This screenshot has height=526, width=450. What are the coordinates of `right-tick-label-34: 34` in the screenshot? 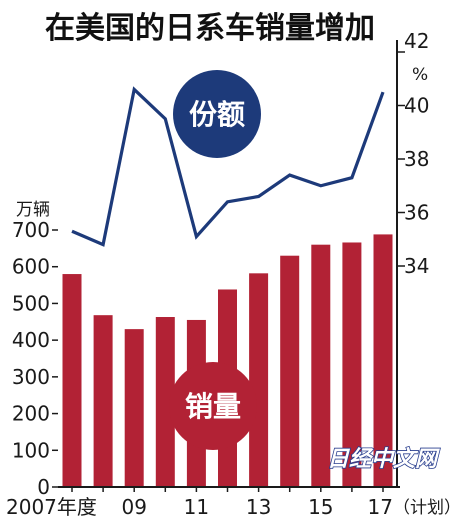 It's located at (416, 266).